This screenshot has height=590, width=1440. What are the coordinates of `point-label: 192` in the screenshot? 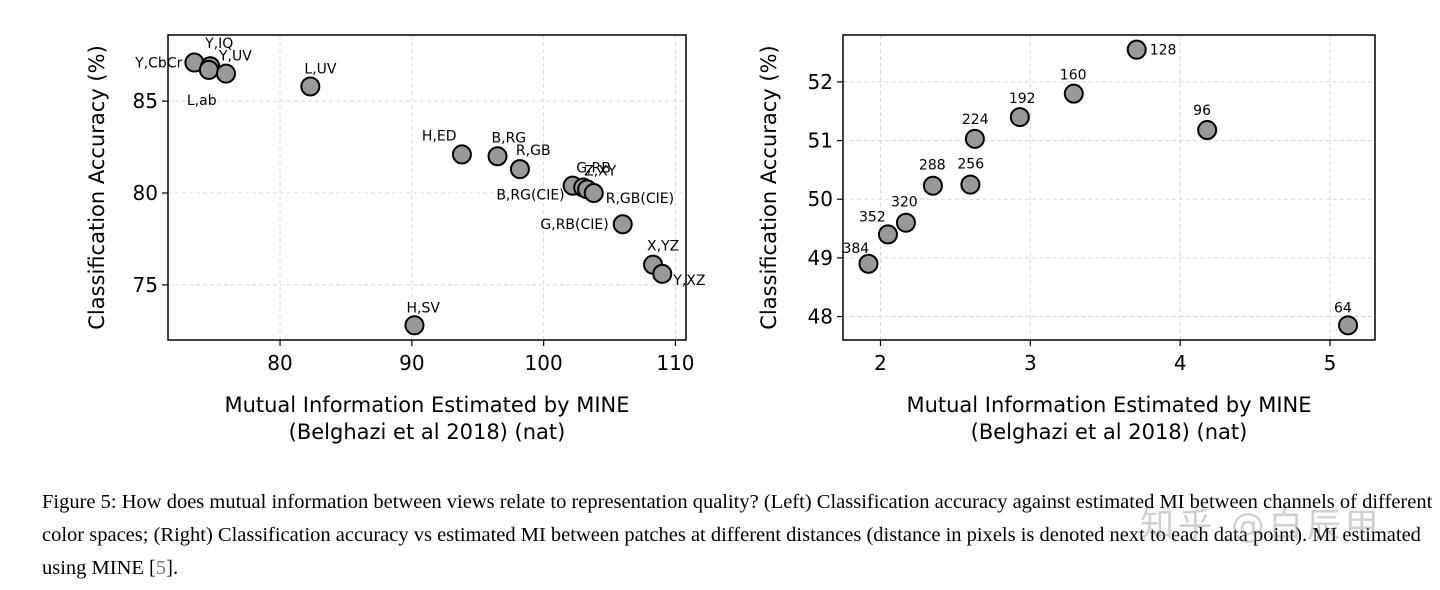 It's located at (1022, 99).